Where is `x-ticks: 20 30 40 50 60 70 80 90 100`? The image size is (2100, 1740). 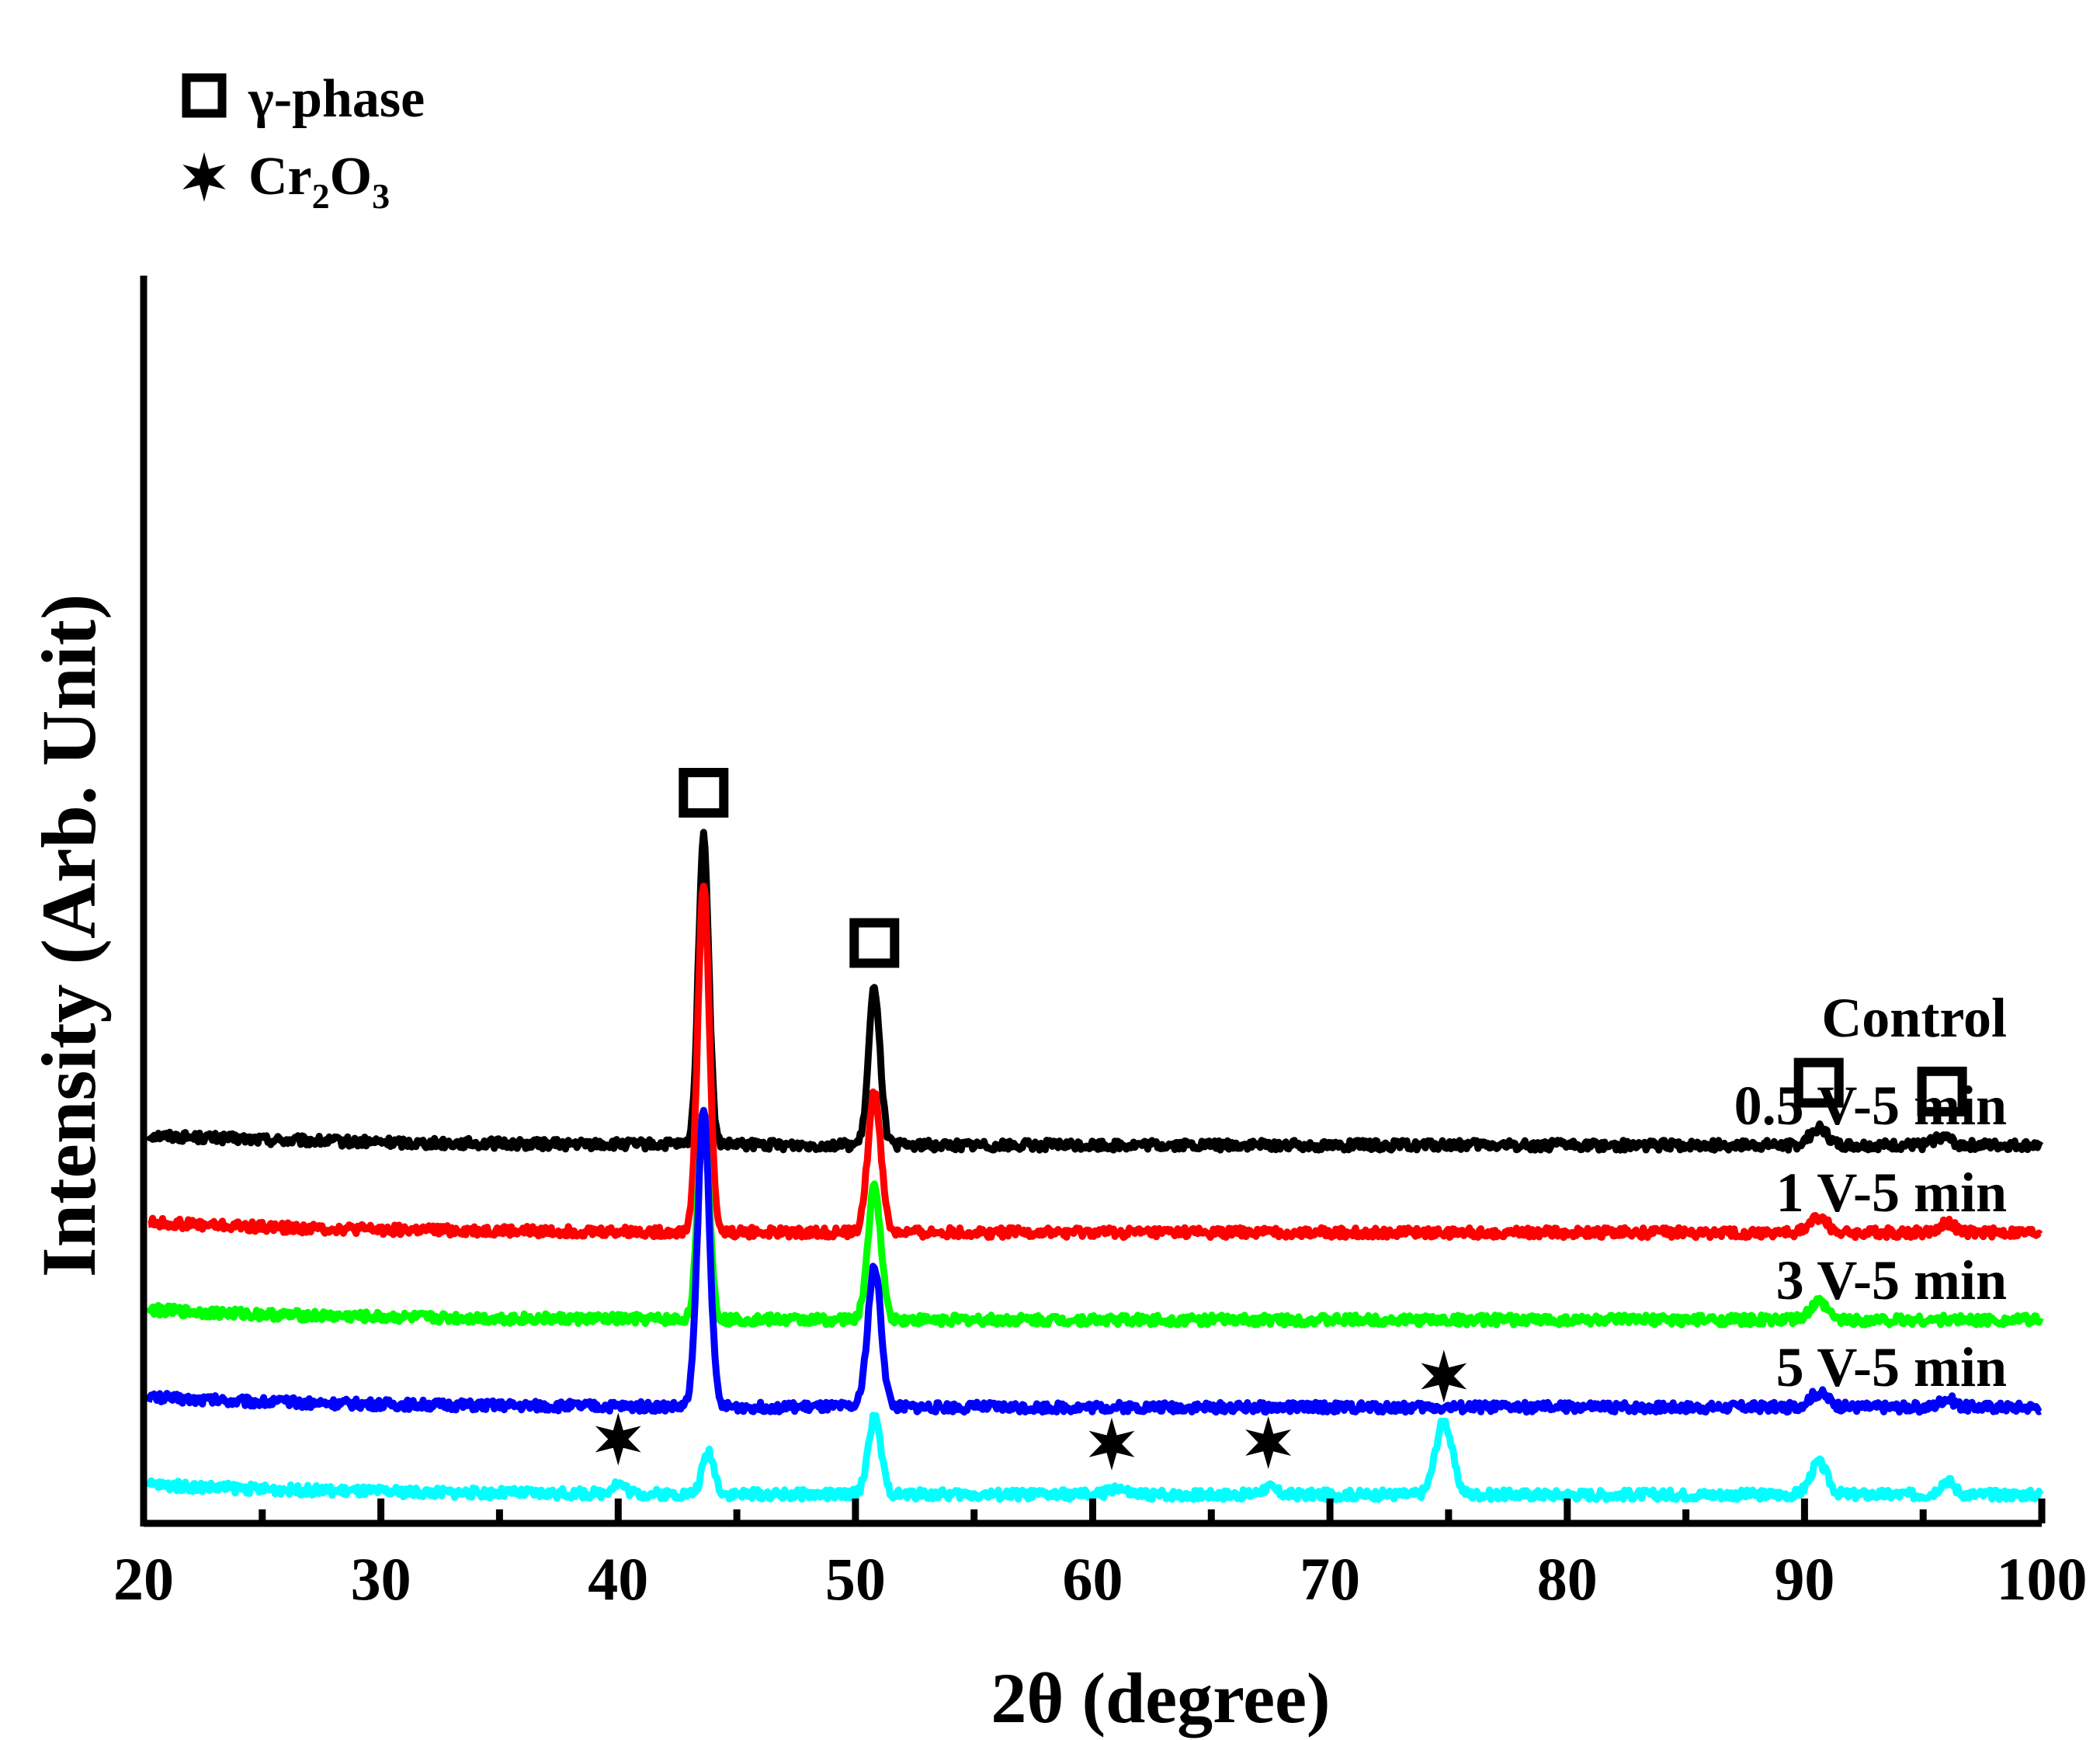
x-ticks: 20 30 40 50 60 70 80 90 100 is located at coordinates (1100, 1556).